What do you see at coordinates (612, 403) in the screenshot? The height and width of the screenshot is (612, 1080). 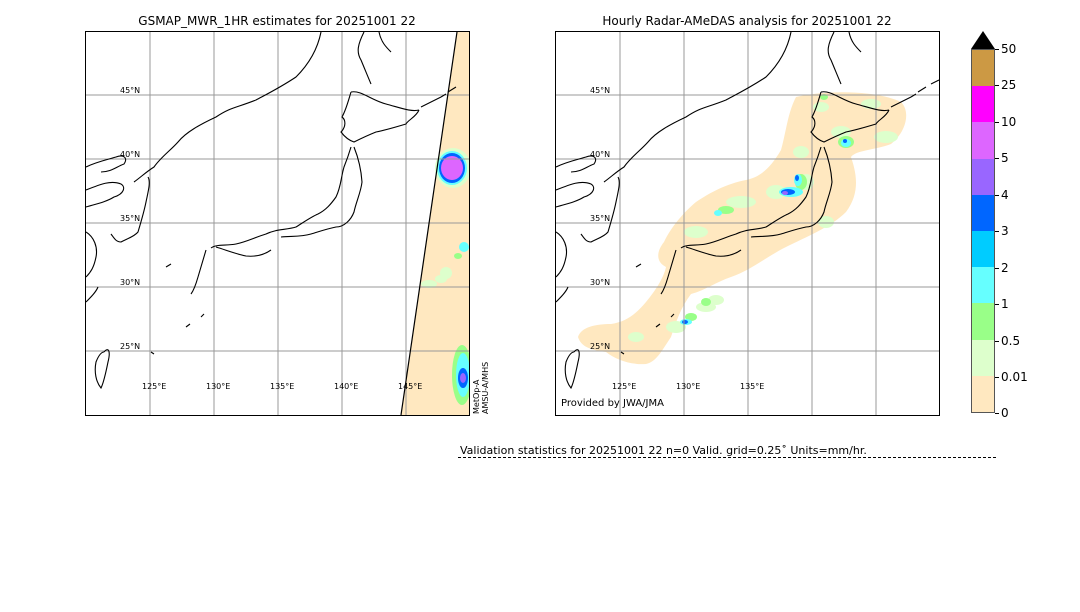 I see `data-credit: Provided by JWA/JMA` at bounding box center [612, 403].